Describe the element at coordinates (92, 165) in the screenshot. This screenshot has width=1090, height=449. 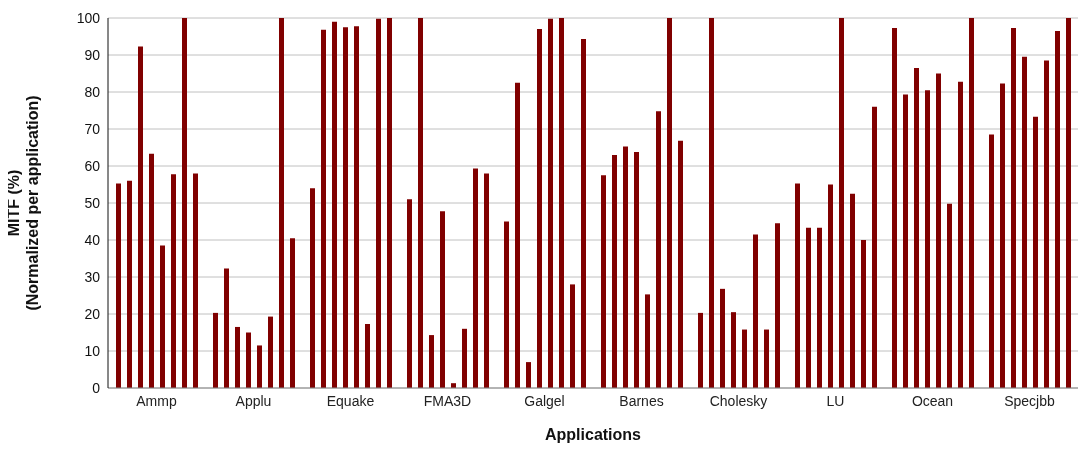
I see `y-tick-label: 60` at that location.